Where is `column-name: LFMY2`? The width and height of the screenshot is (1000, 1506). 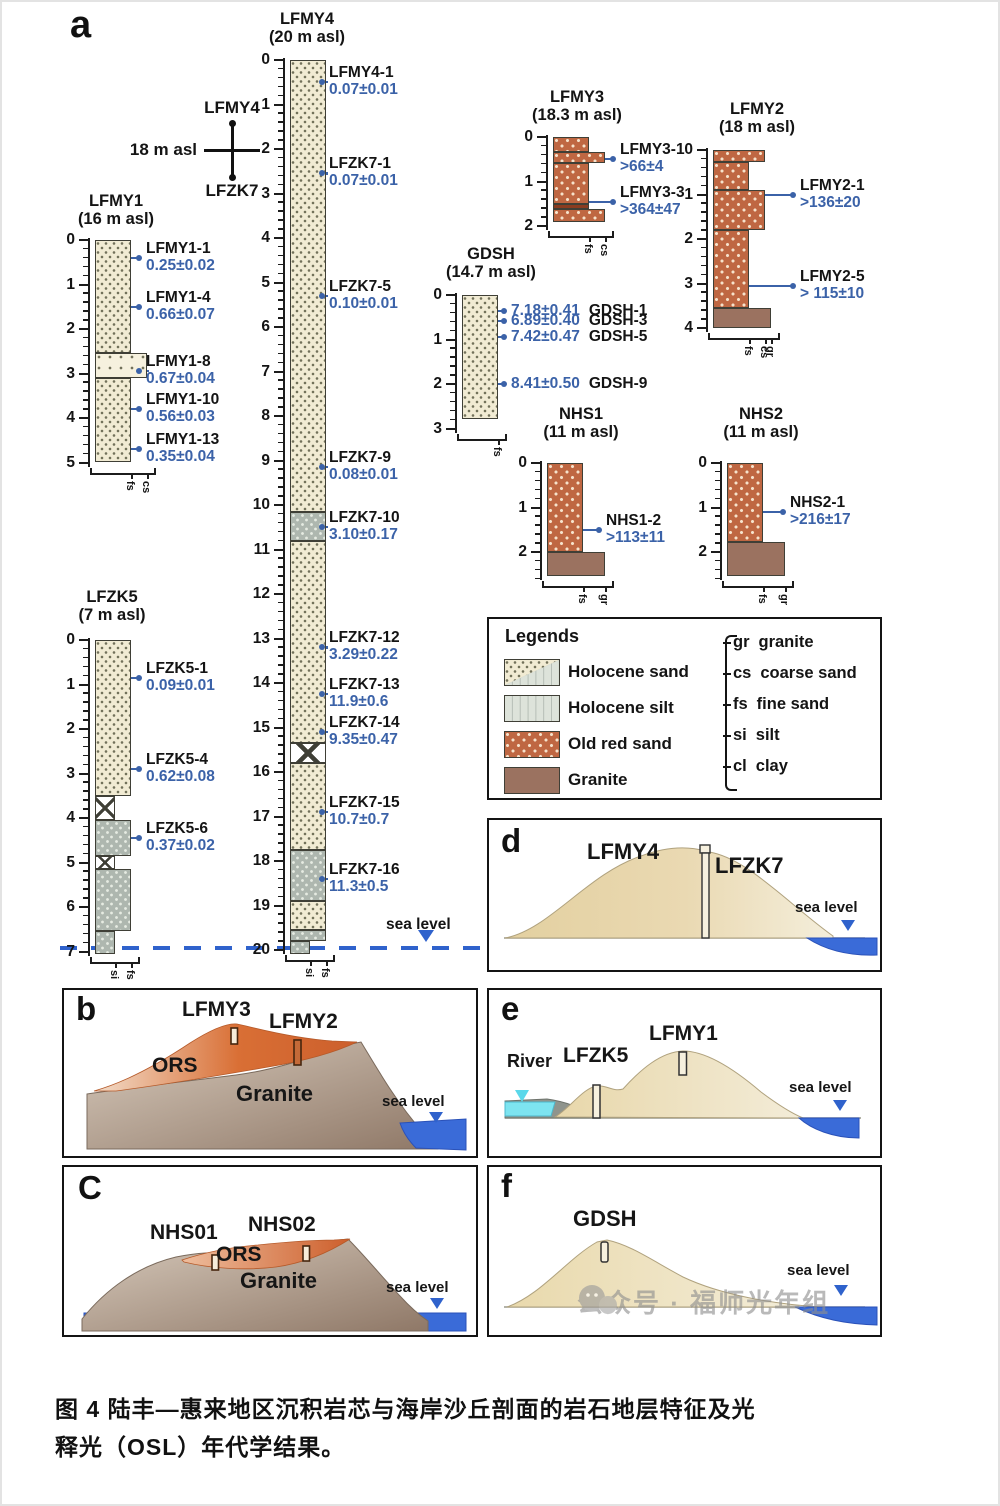 column-name: LFMY2 is located at coordinates (757, 109).